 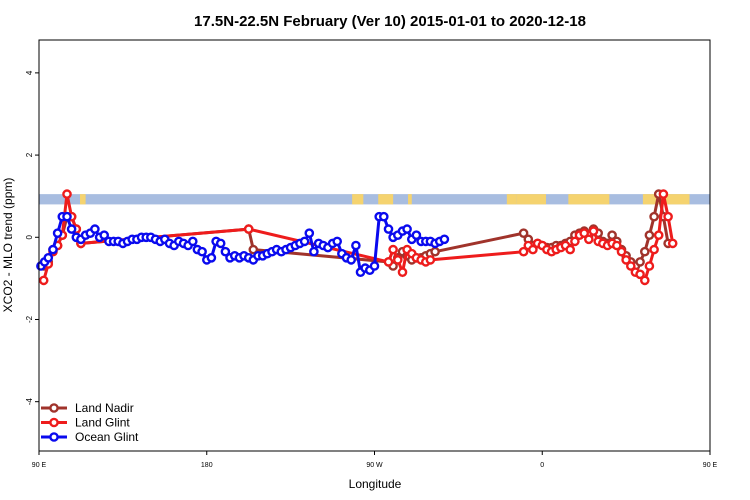 I want to click on y-axis: -4 -2 0 2 4, so click(x=32, y=237).